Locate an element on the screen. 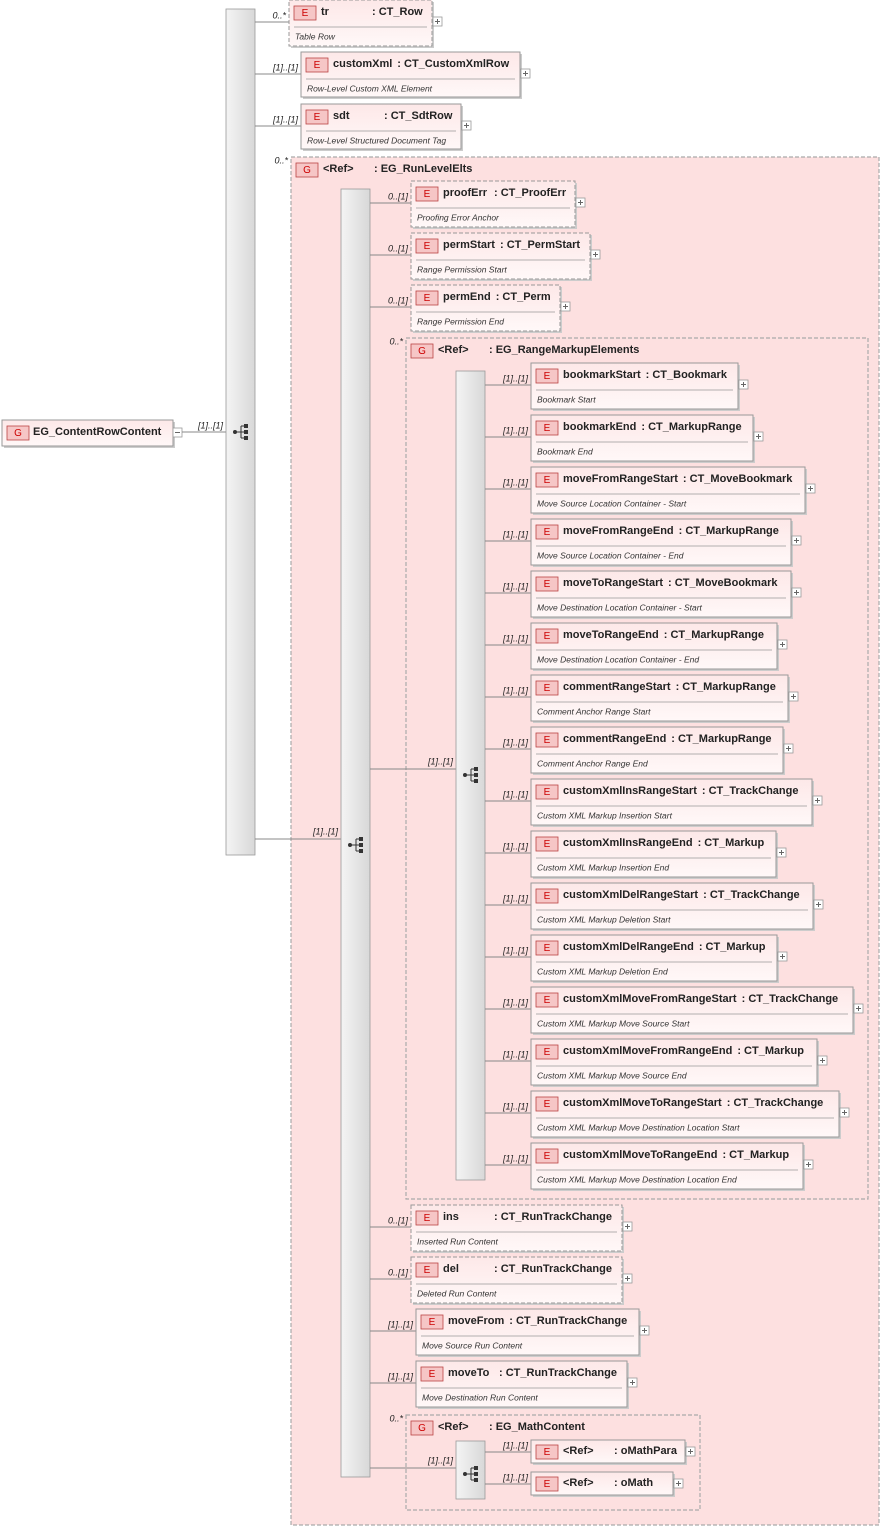 The height and width of the screenshot is (1529, 885). node-description: Custom XML Markup Move Source Start is located at coordinates (613, 1023).